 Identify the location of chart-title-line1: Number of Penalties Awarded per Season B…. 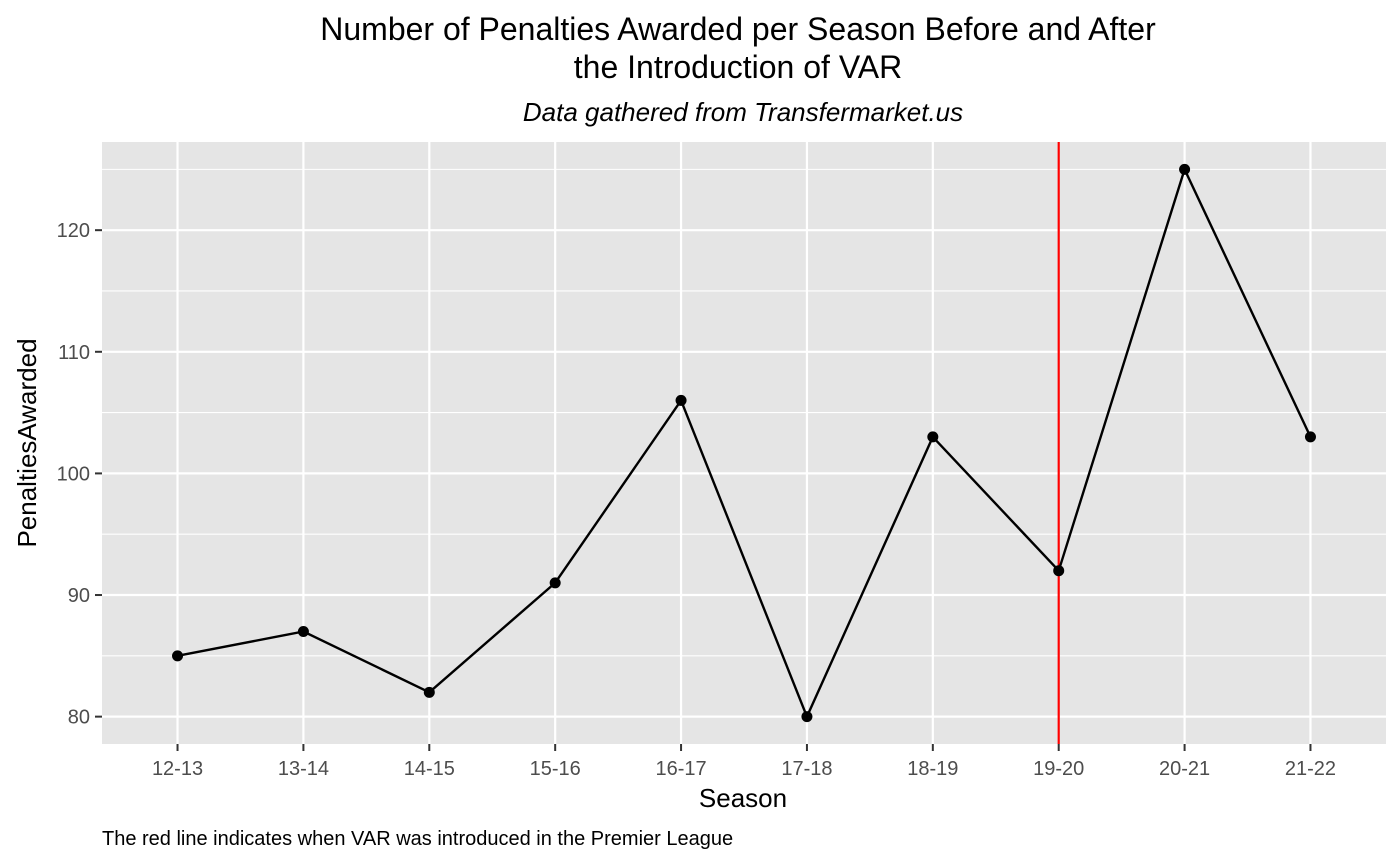
(738, 29).